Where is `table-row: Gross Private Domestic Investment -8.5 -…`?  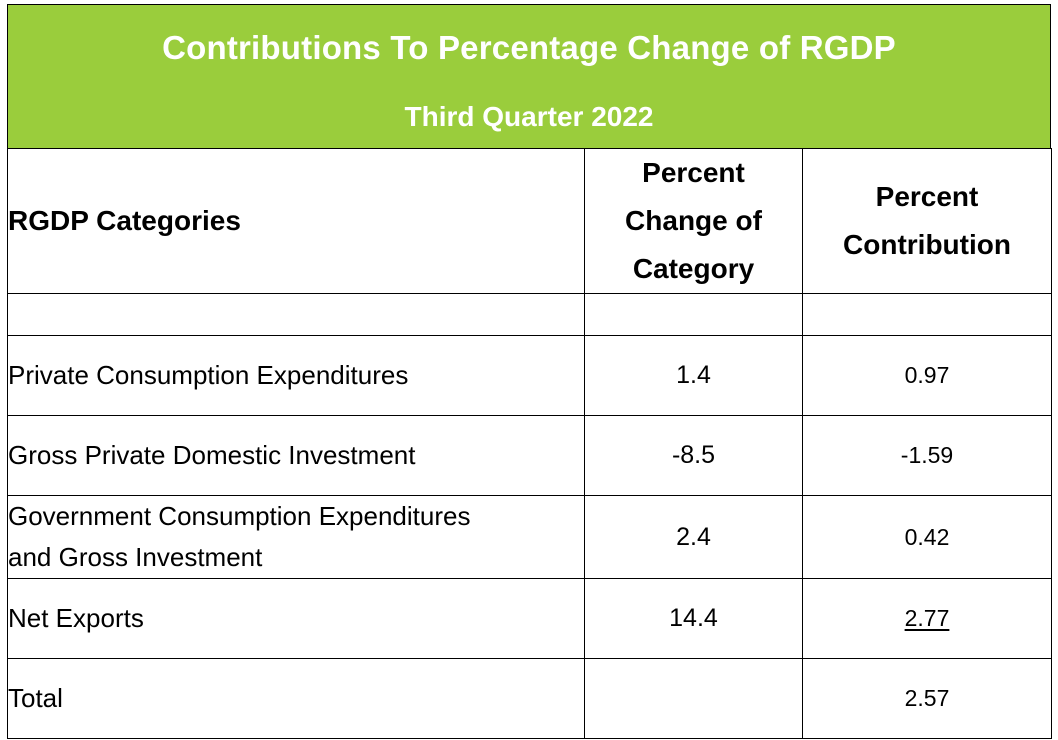
table-row: Gross Private Domestic Investment -8.5 -… is located at coordinates (529, 455).